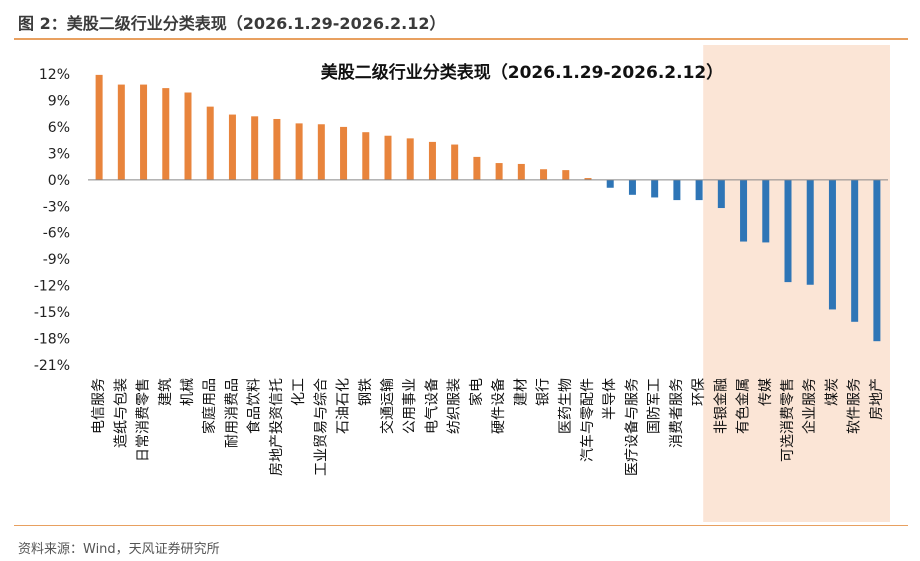  Describe the element at coordinates (52, 287) in the screenshot. I see `y-tick-label: -12%` at that location.